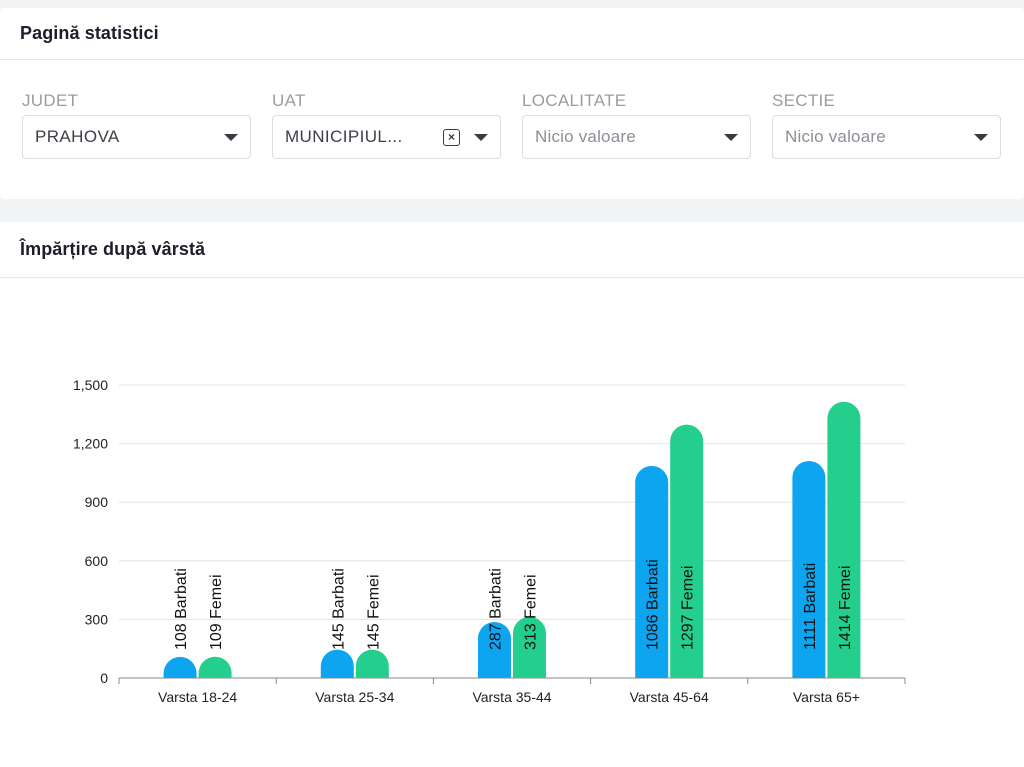 Image resolution: width=1024 pixels, height=767 pixels. Describe the element at coordinates (104, 678) in the screenshot. I see `y-tick-label: 0` at that location.